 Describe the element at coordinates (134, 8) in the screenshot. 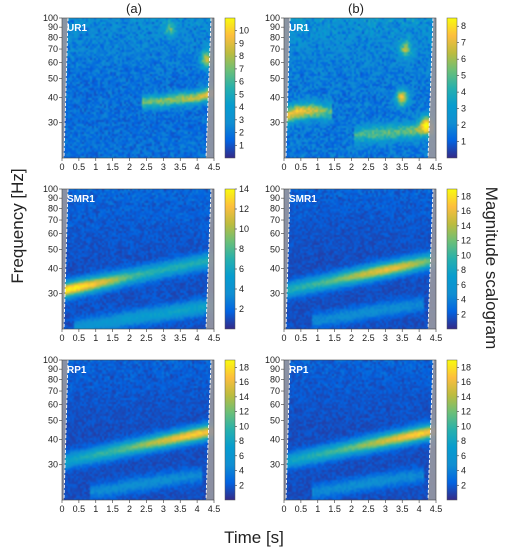

I see `column-label-a: (a)` at that location.